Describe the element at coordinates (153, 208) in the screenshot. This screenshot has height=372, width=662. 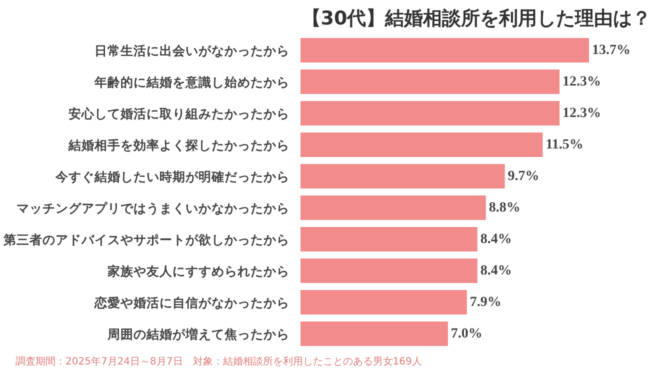
I see `y-tick-label: マッチングアプリではうまくいかなかったから` at that location.